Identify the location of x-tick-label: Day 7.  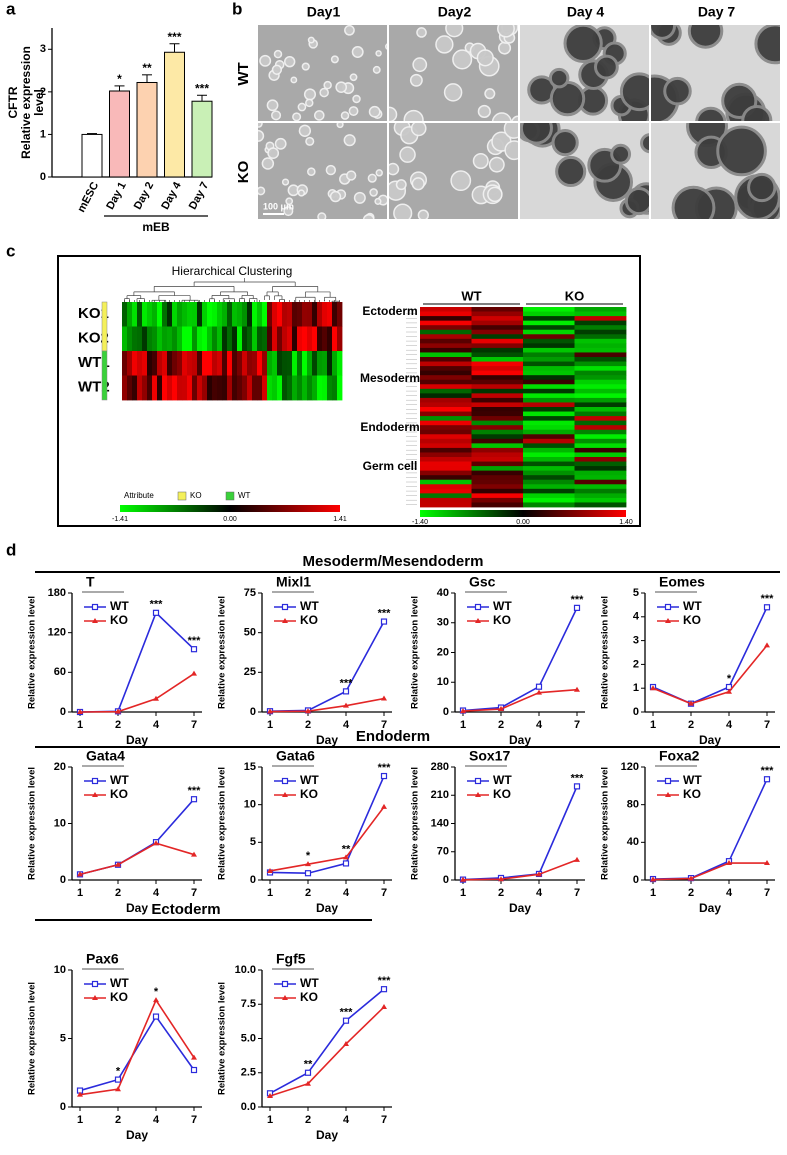
(199, 196).